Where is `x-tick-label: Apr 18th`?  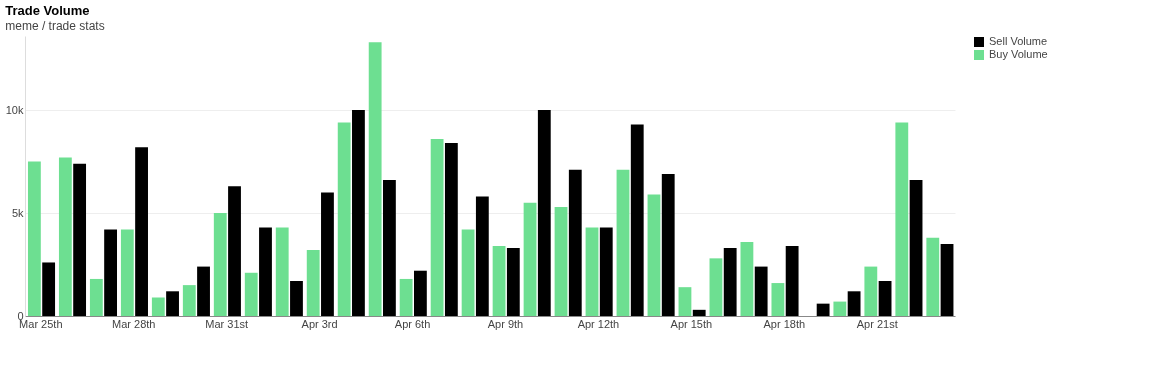 x-tick-label: Apr 18th is located at coordinates (784, 323).